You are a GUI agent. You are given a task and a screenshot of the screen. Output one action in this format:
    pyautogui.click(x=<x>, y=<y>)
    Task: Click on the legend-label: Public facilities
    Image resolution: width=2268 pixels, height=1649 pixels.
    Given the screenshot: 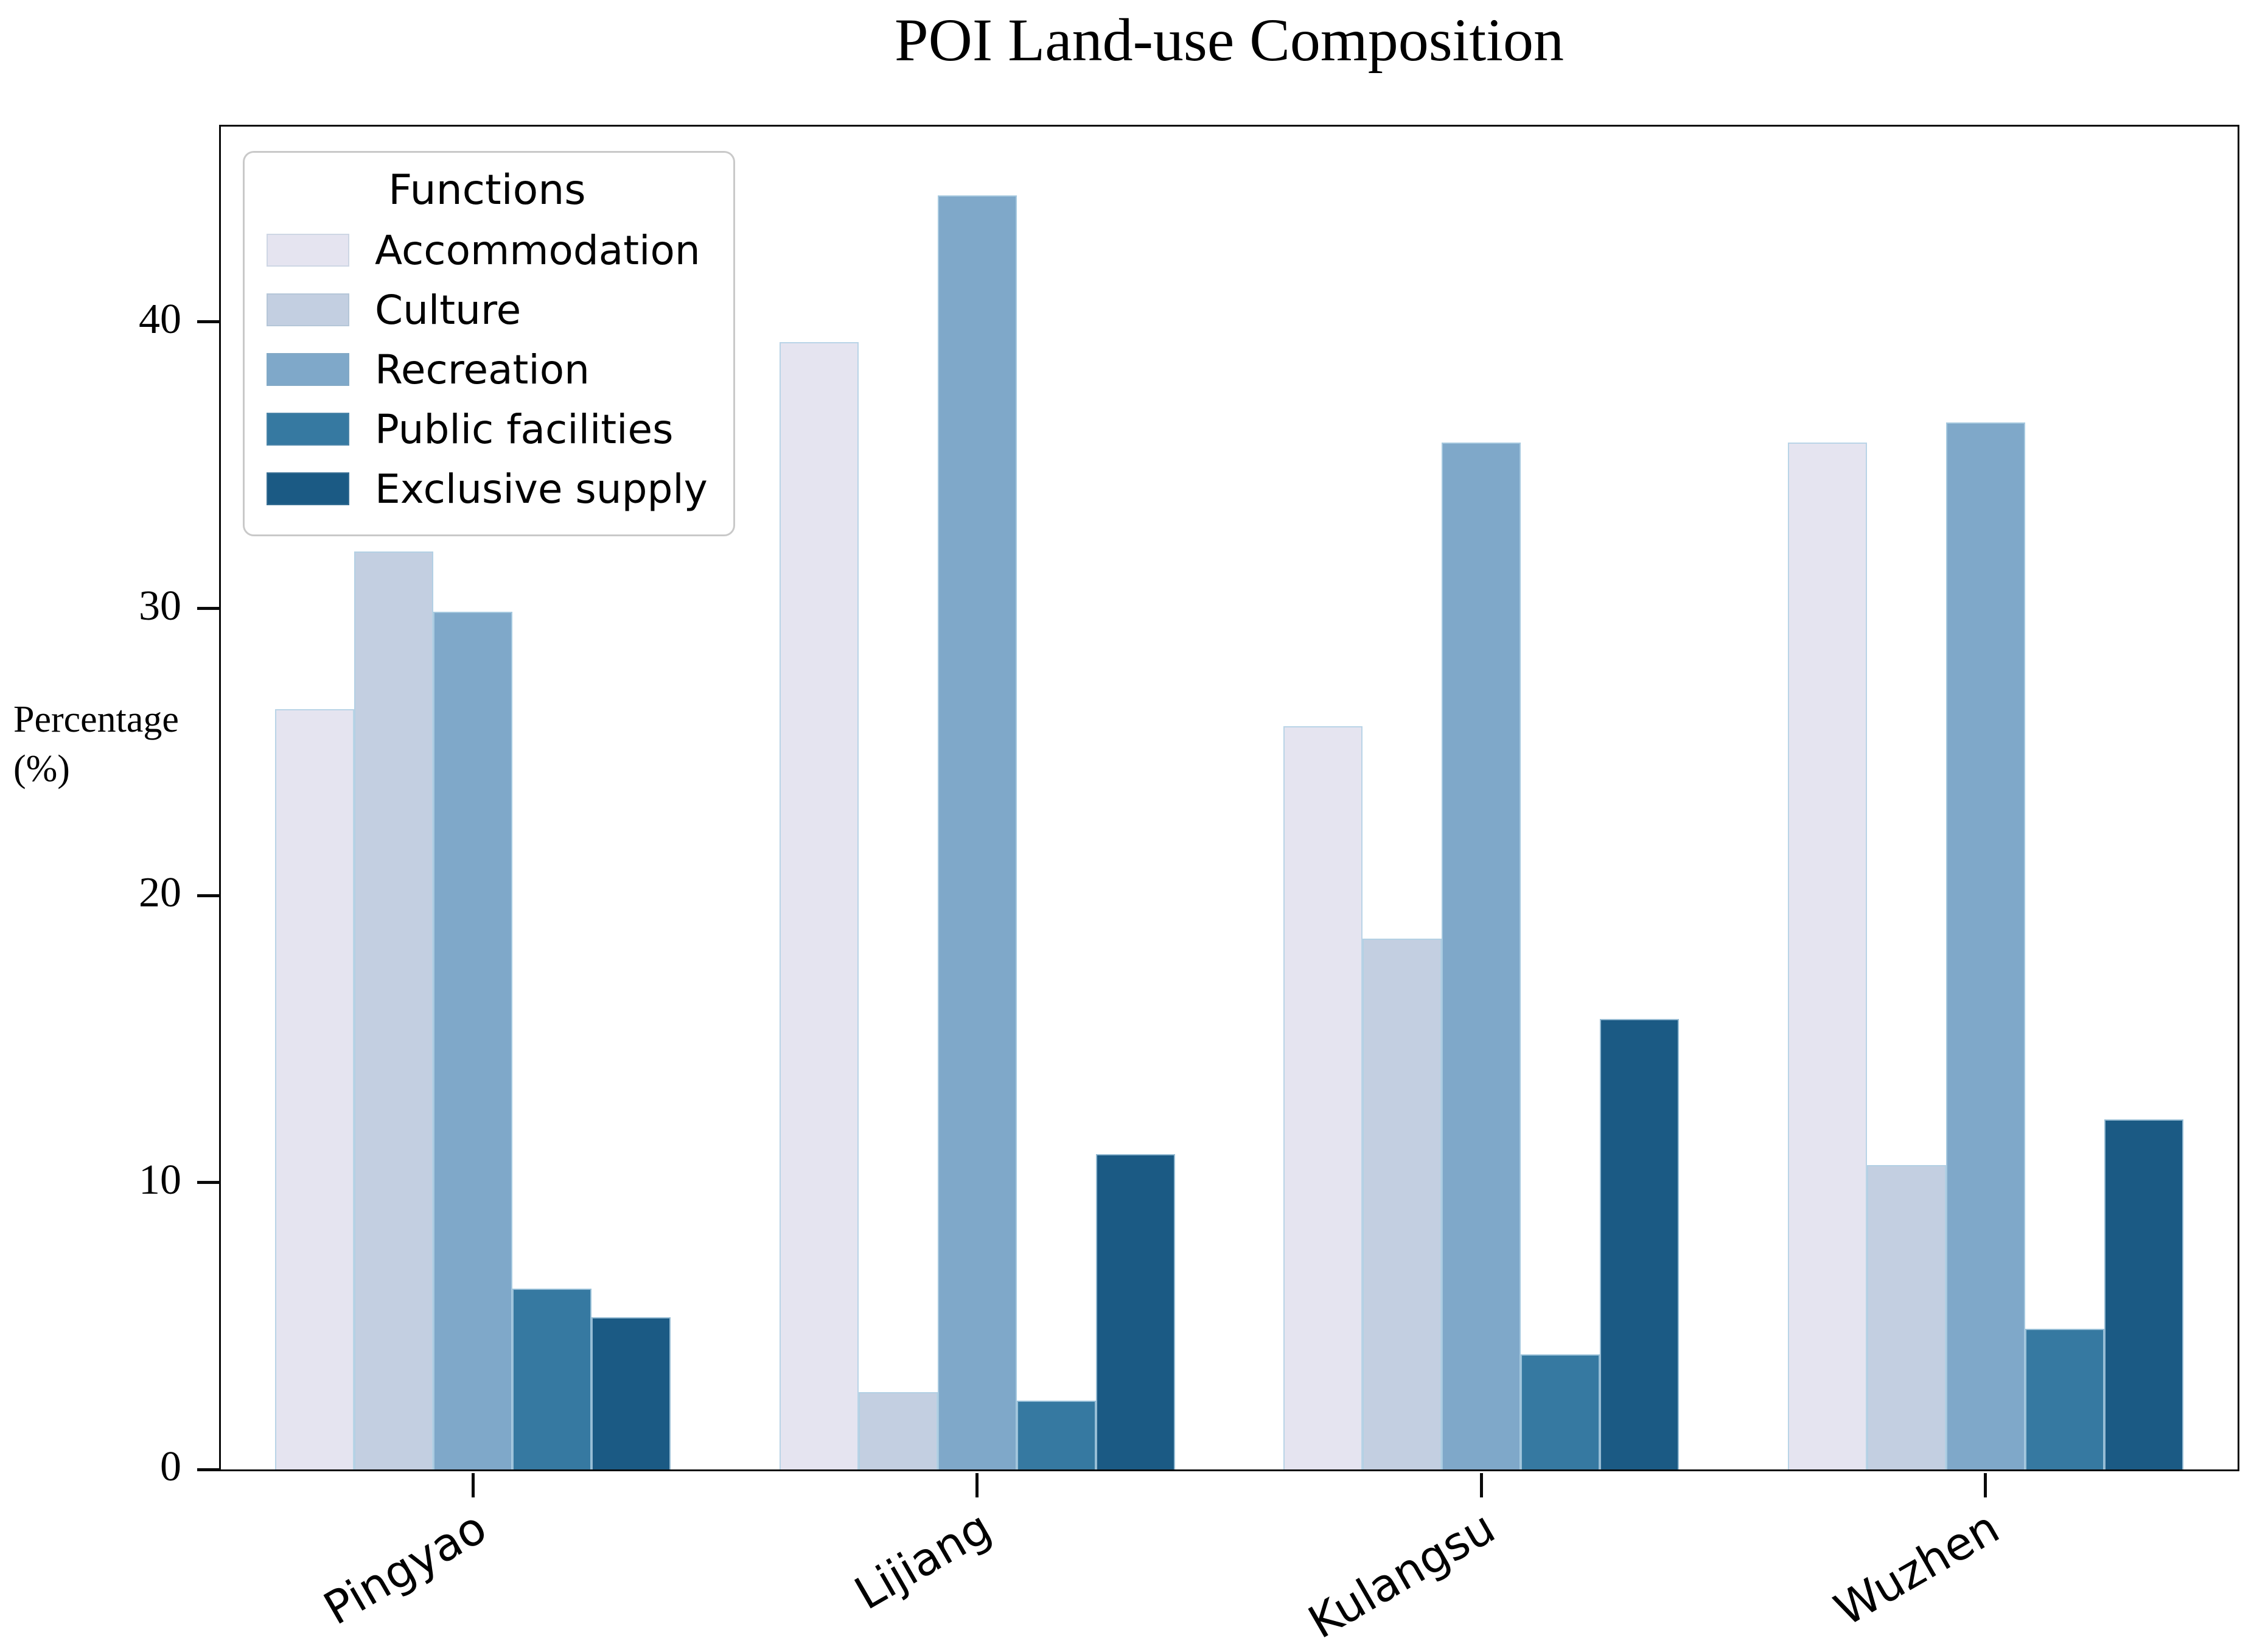 What is the action you would take?
    pyautogui.click(x=524, y=429)
    